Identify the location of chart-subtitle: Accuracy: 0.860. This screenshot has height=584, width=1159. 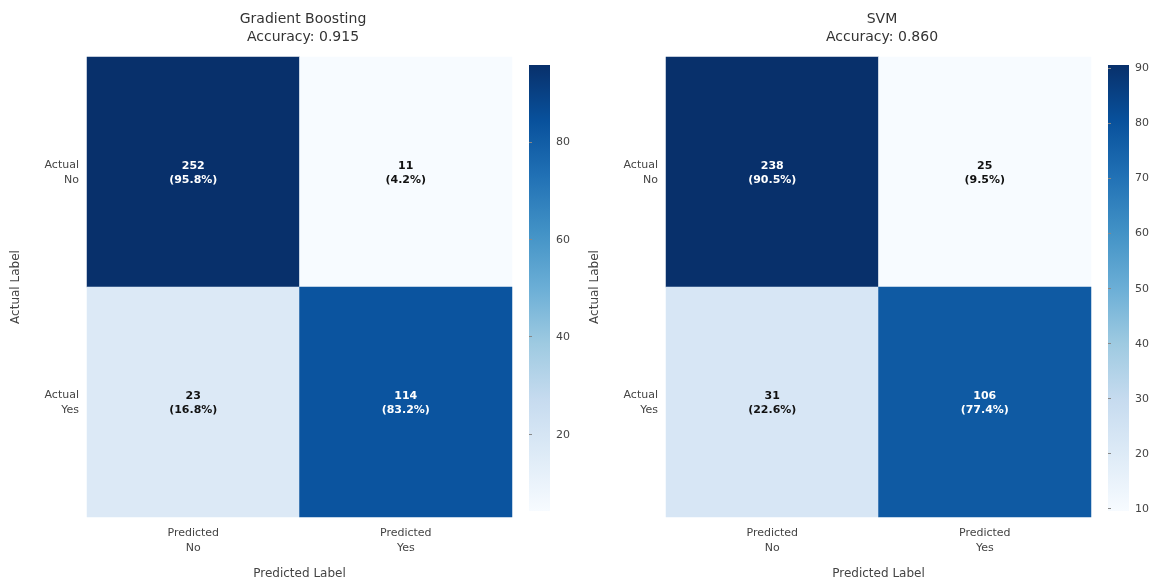
(882, 36).